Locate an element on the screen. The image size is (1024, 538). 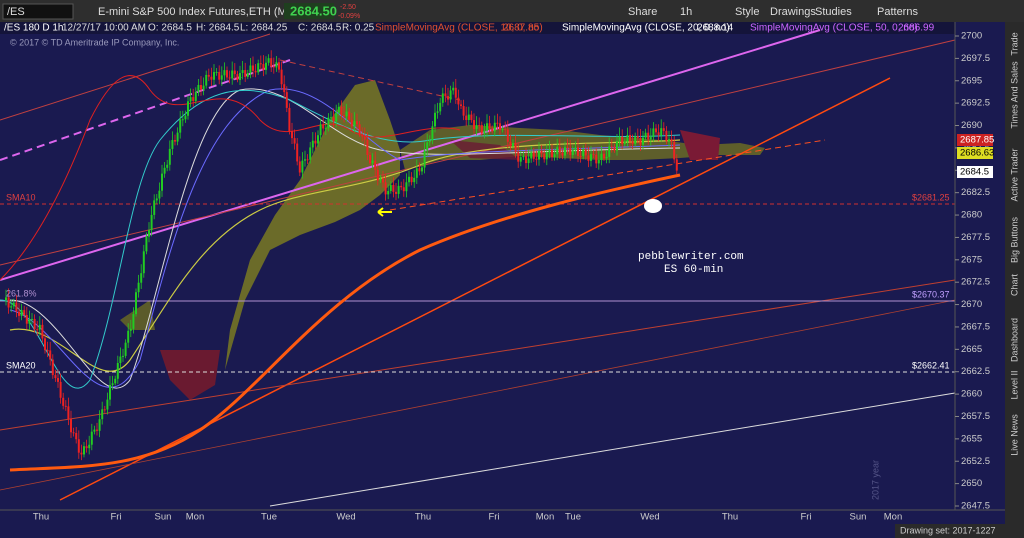
sidebar-tab: Active Trader is located at coordinates (1014, 174).